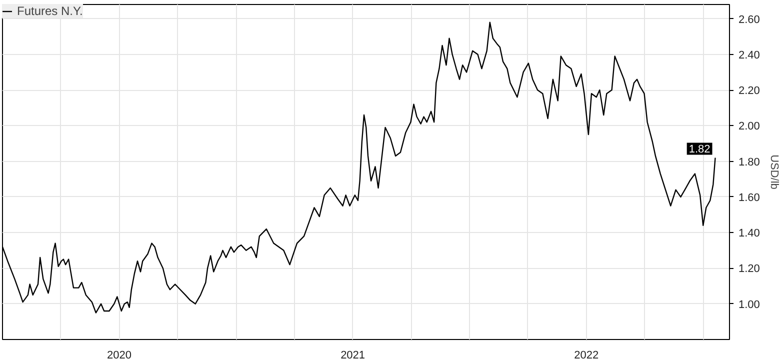 The image size is (782, 361). What do you see at coordinates (749, 234) in the screenshot?
I see `y-tick-label: 1.40` at bounding box center [749, 234].